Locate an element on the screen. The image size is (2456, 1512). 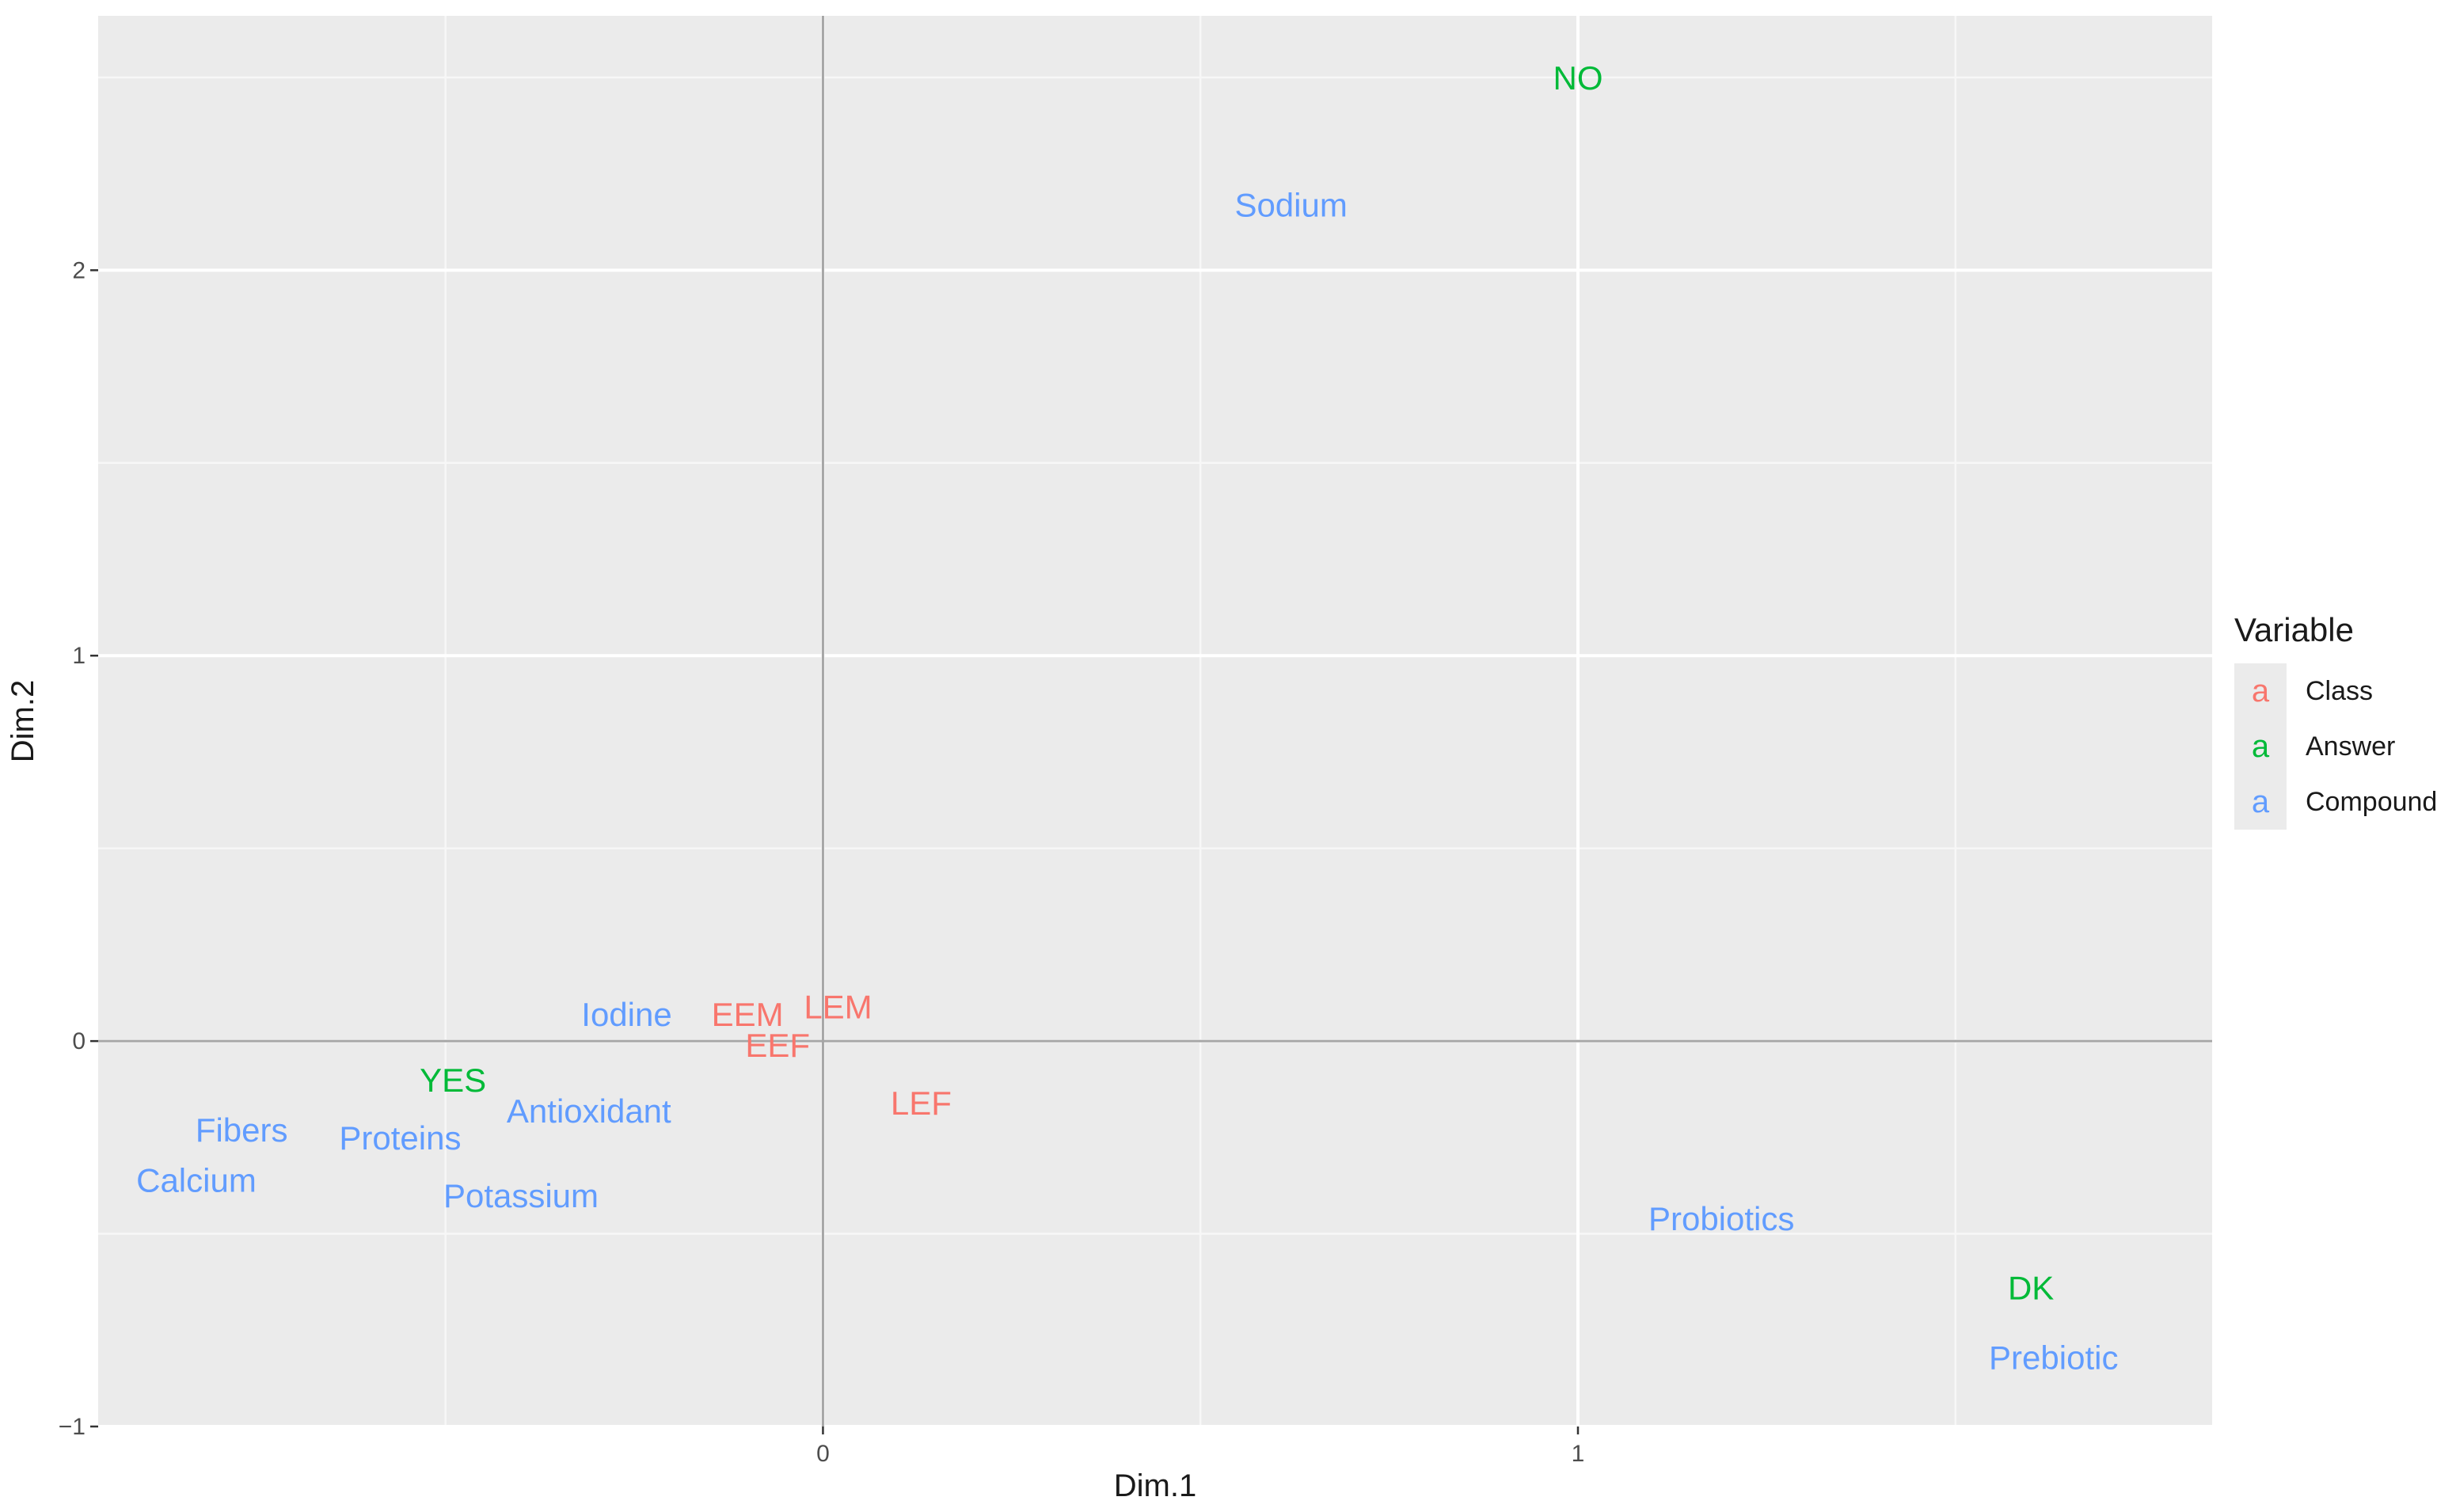
point-label-proteins: Proteins is located at coordinates (400, 1138).